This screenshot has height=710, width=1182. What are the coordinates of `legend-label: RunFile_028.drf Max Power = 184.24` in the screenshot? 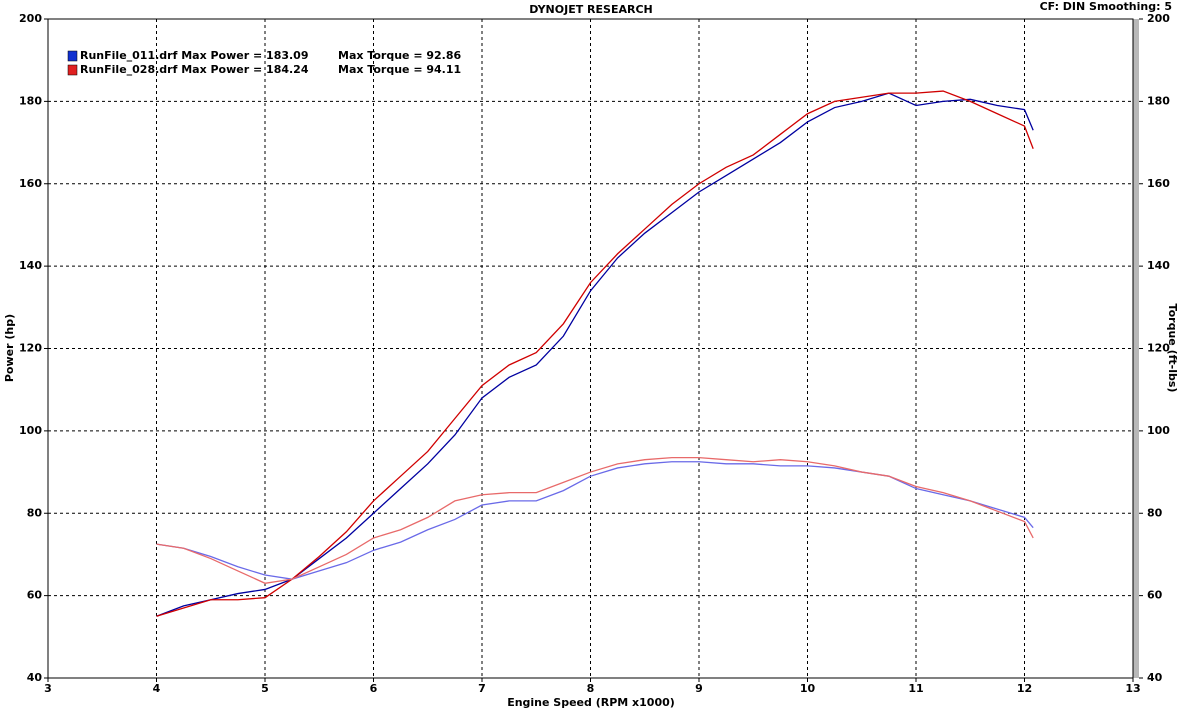 It's located at (194, 69).